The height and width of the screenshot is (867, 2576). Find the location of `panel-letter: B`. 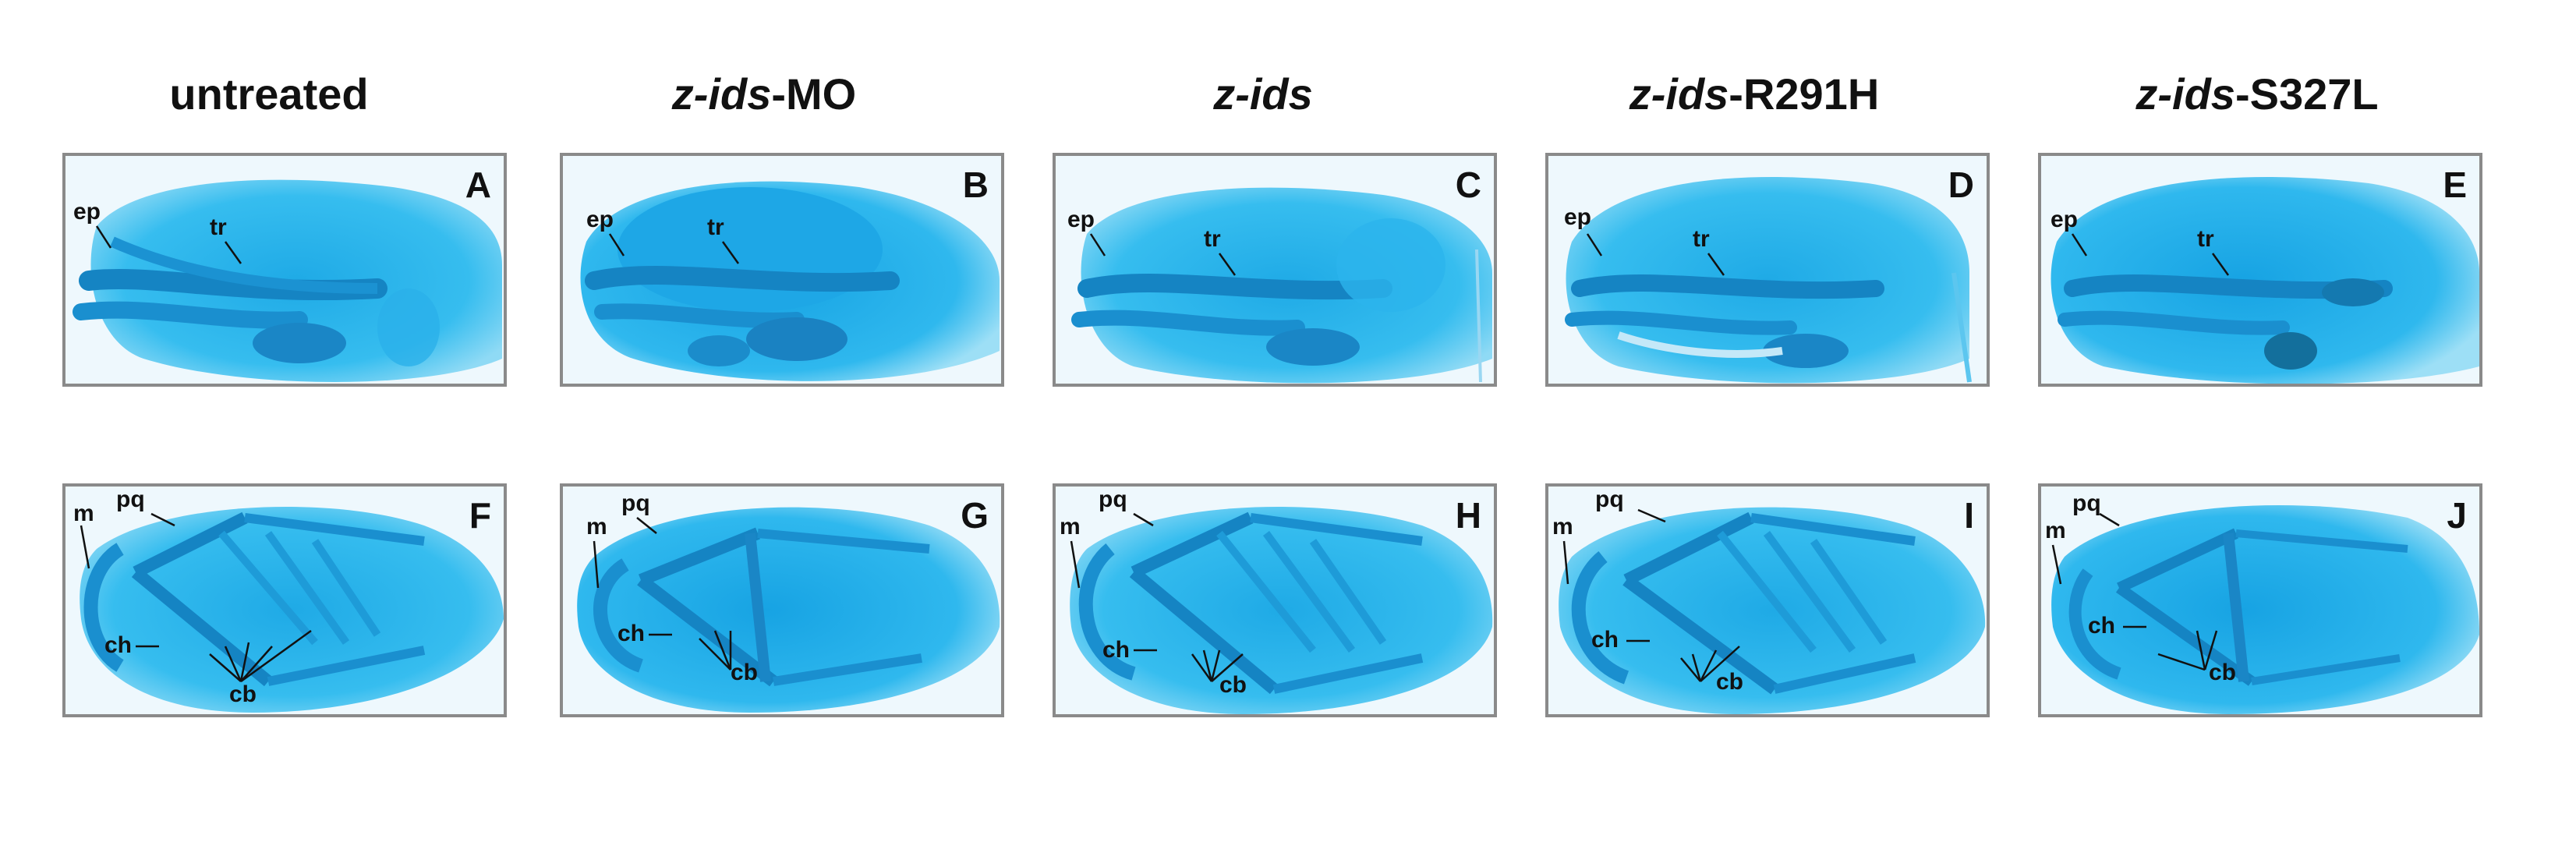

panel-letter: B is located at coordinates (975, 185).